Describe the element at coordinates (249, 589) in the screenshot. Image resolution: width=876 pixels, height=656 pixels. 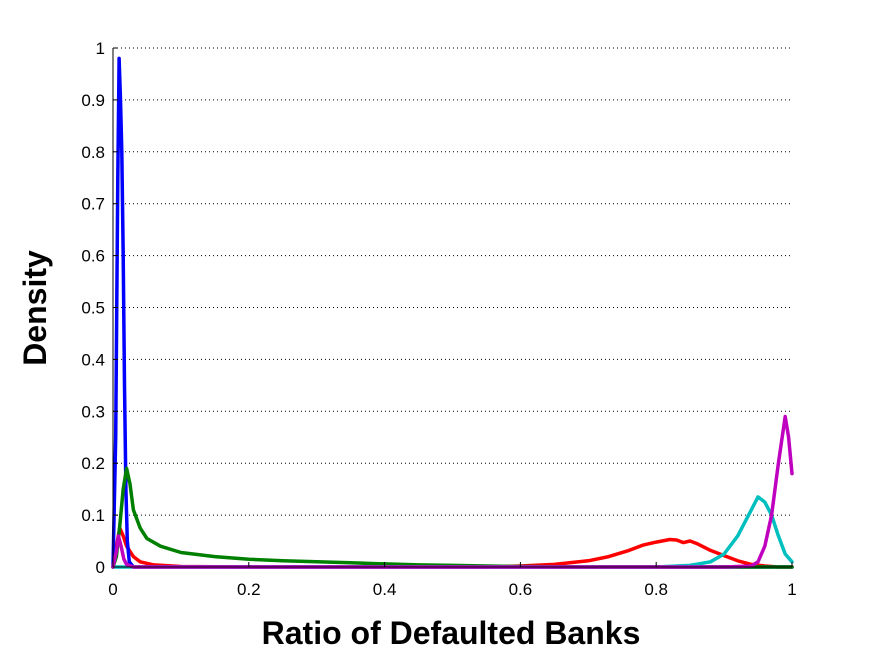
I see `x-tick-label: 0.2` at that location.